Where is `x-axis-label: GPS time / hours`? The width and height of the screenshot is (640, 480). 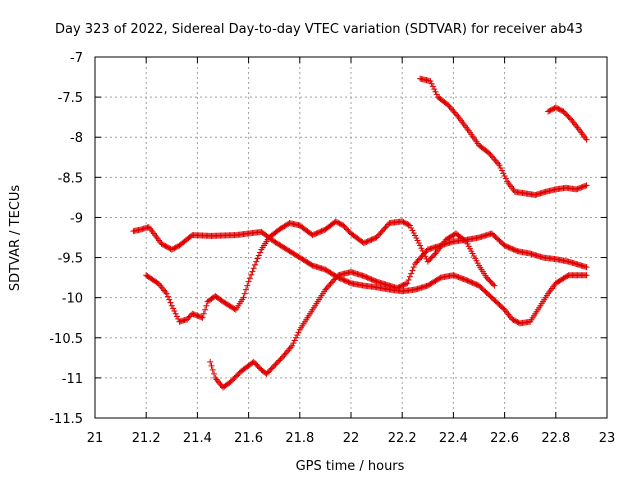 x-axis-label: GPS time / hours is located at coordinates (350, 466).